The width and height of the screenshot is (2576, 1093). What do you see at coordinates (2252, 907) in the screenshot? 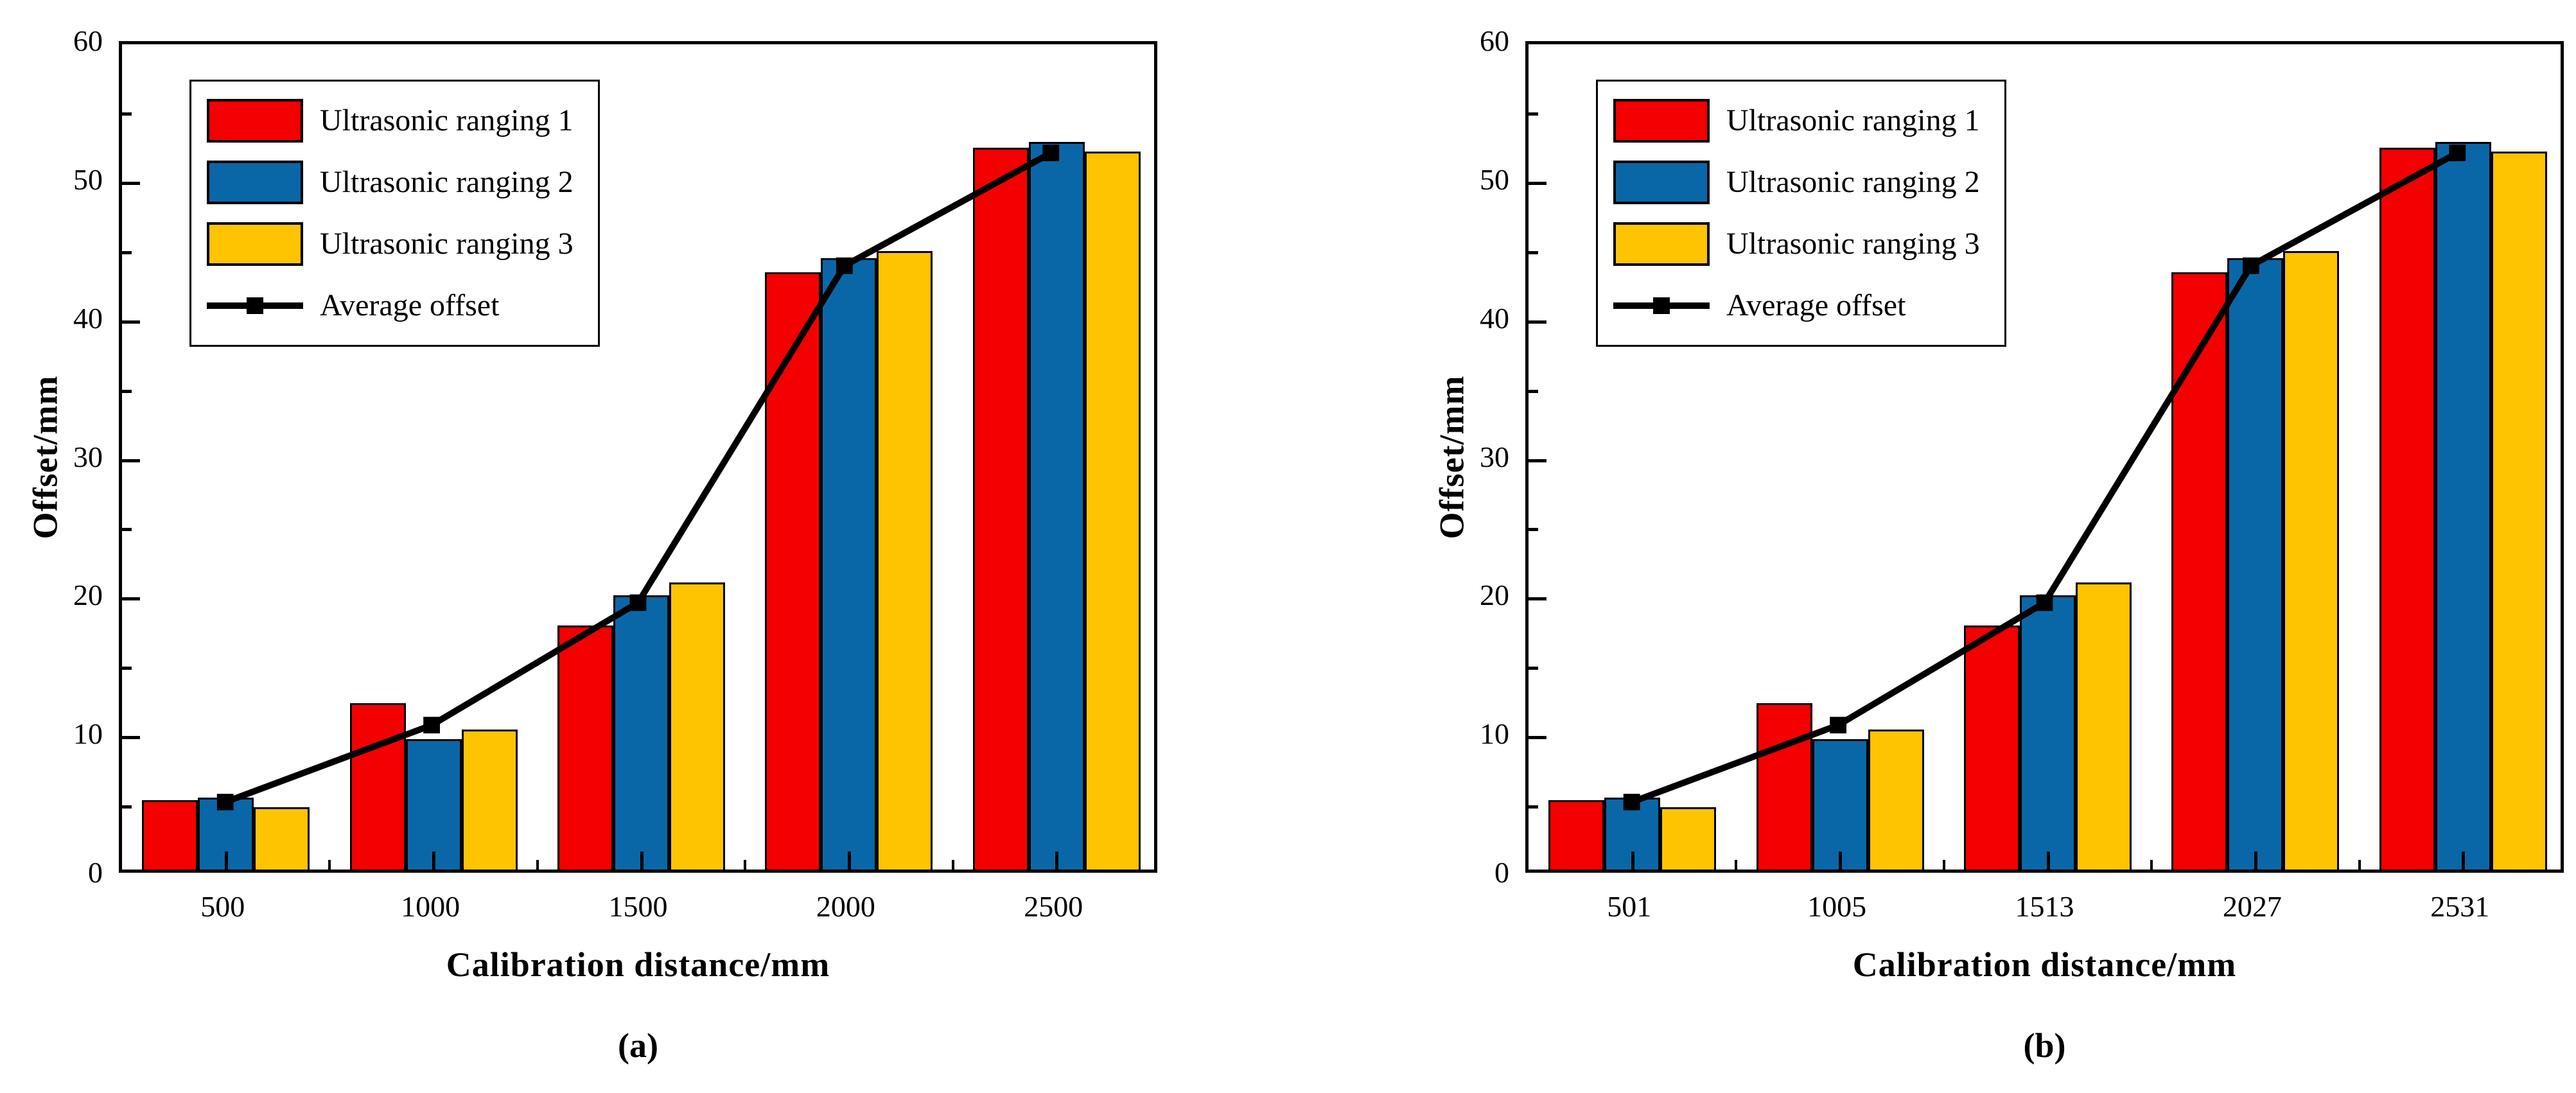
I see `x-tick-label-2027: 2027` at bounding box center [2252, 907].